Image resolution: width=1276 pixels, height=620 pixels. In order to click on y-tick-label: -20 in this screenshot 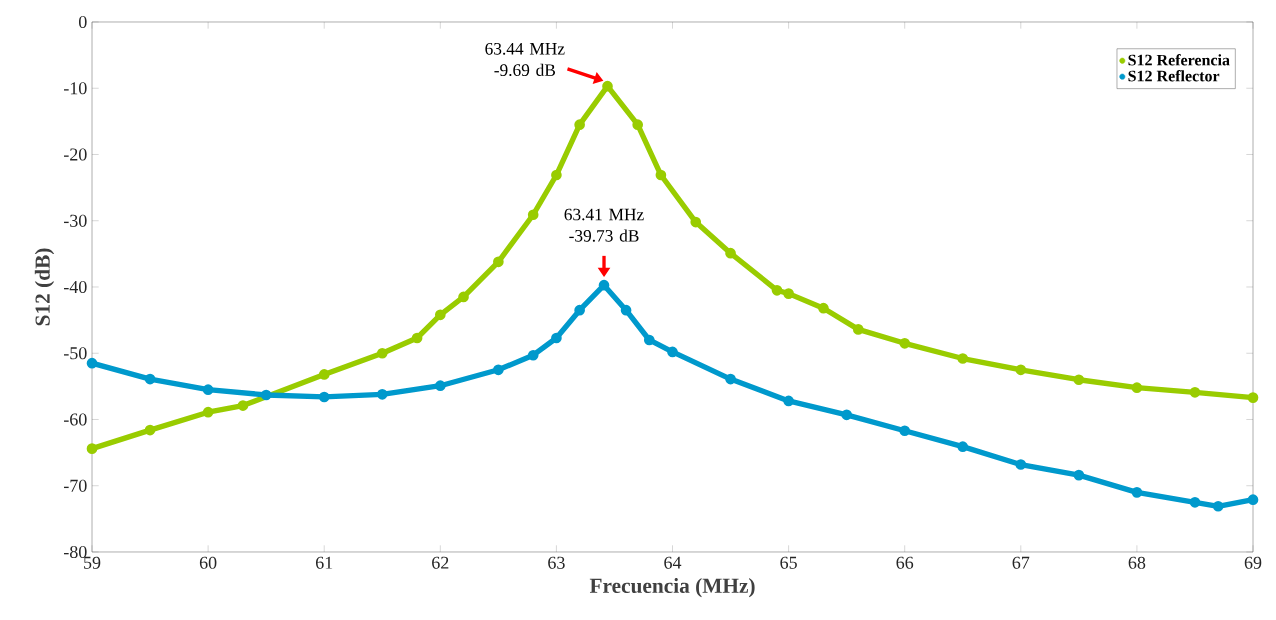, I will do `click(75, 154)`.